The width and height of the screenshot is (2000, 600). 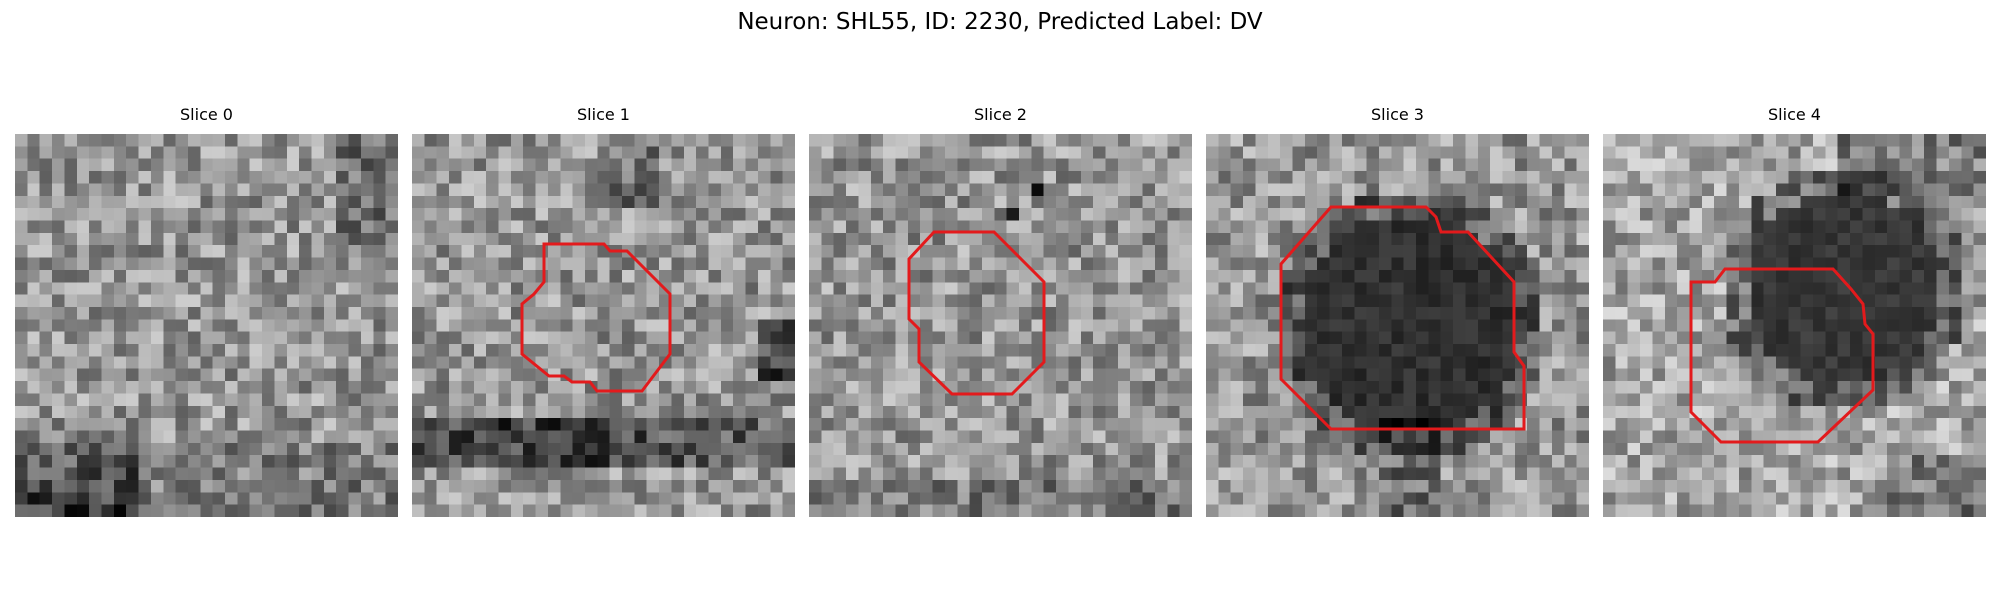 What do you see at coordinates (603, 114) in the screenshot?
I see `slice-title: Slice 1` at bounding box center [603, 114].